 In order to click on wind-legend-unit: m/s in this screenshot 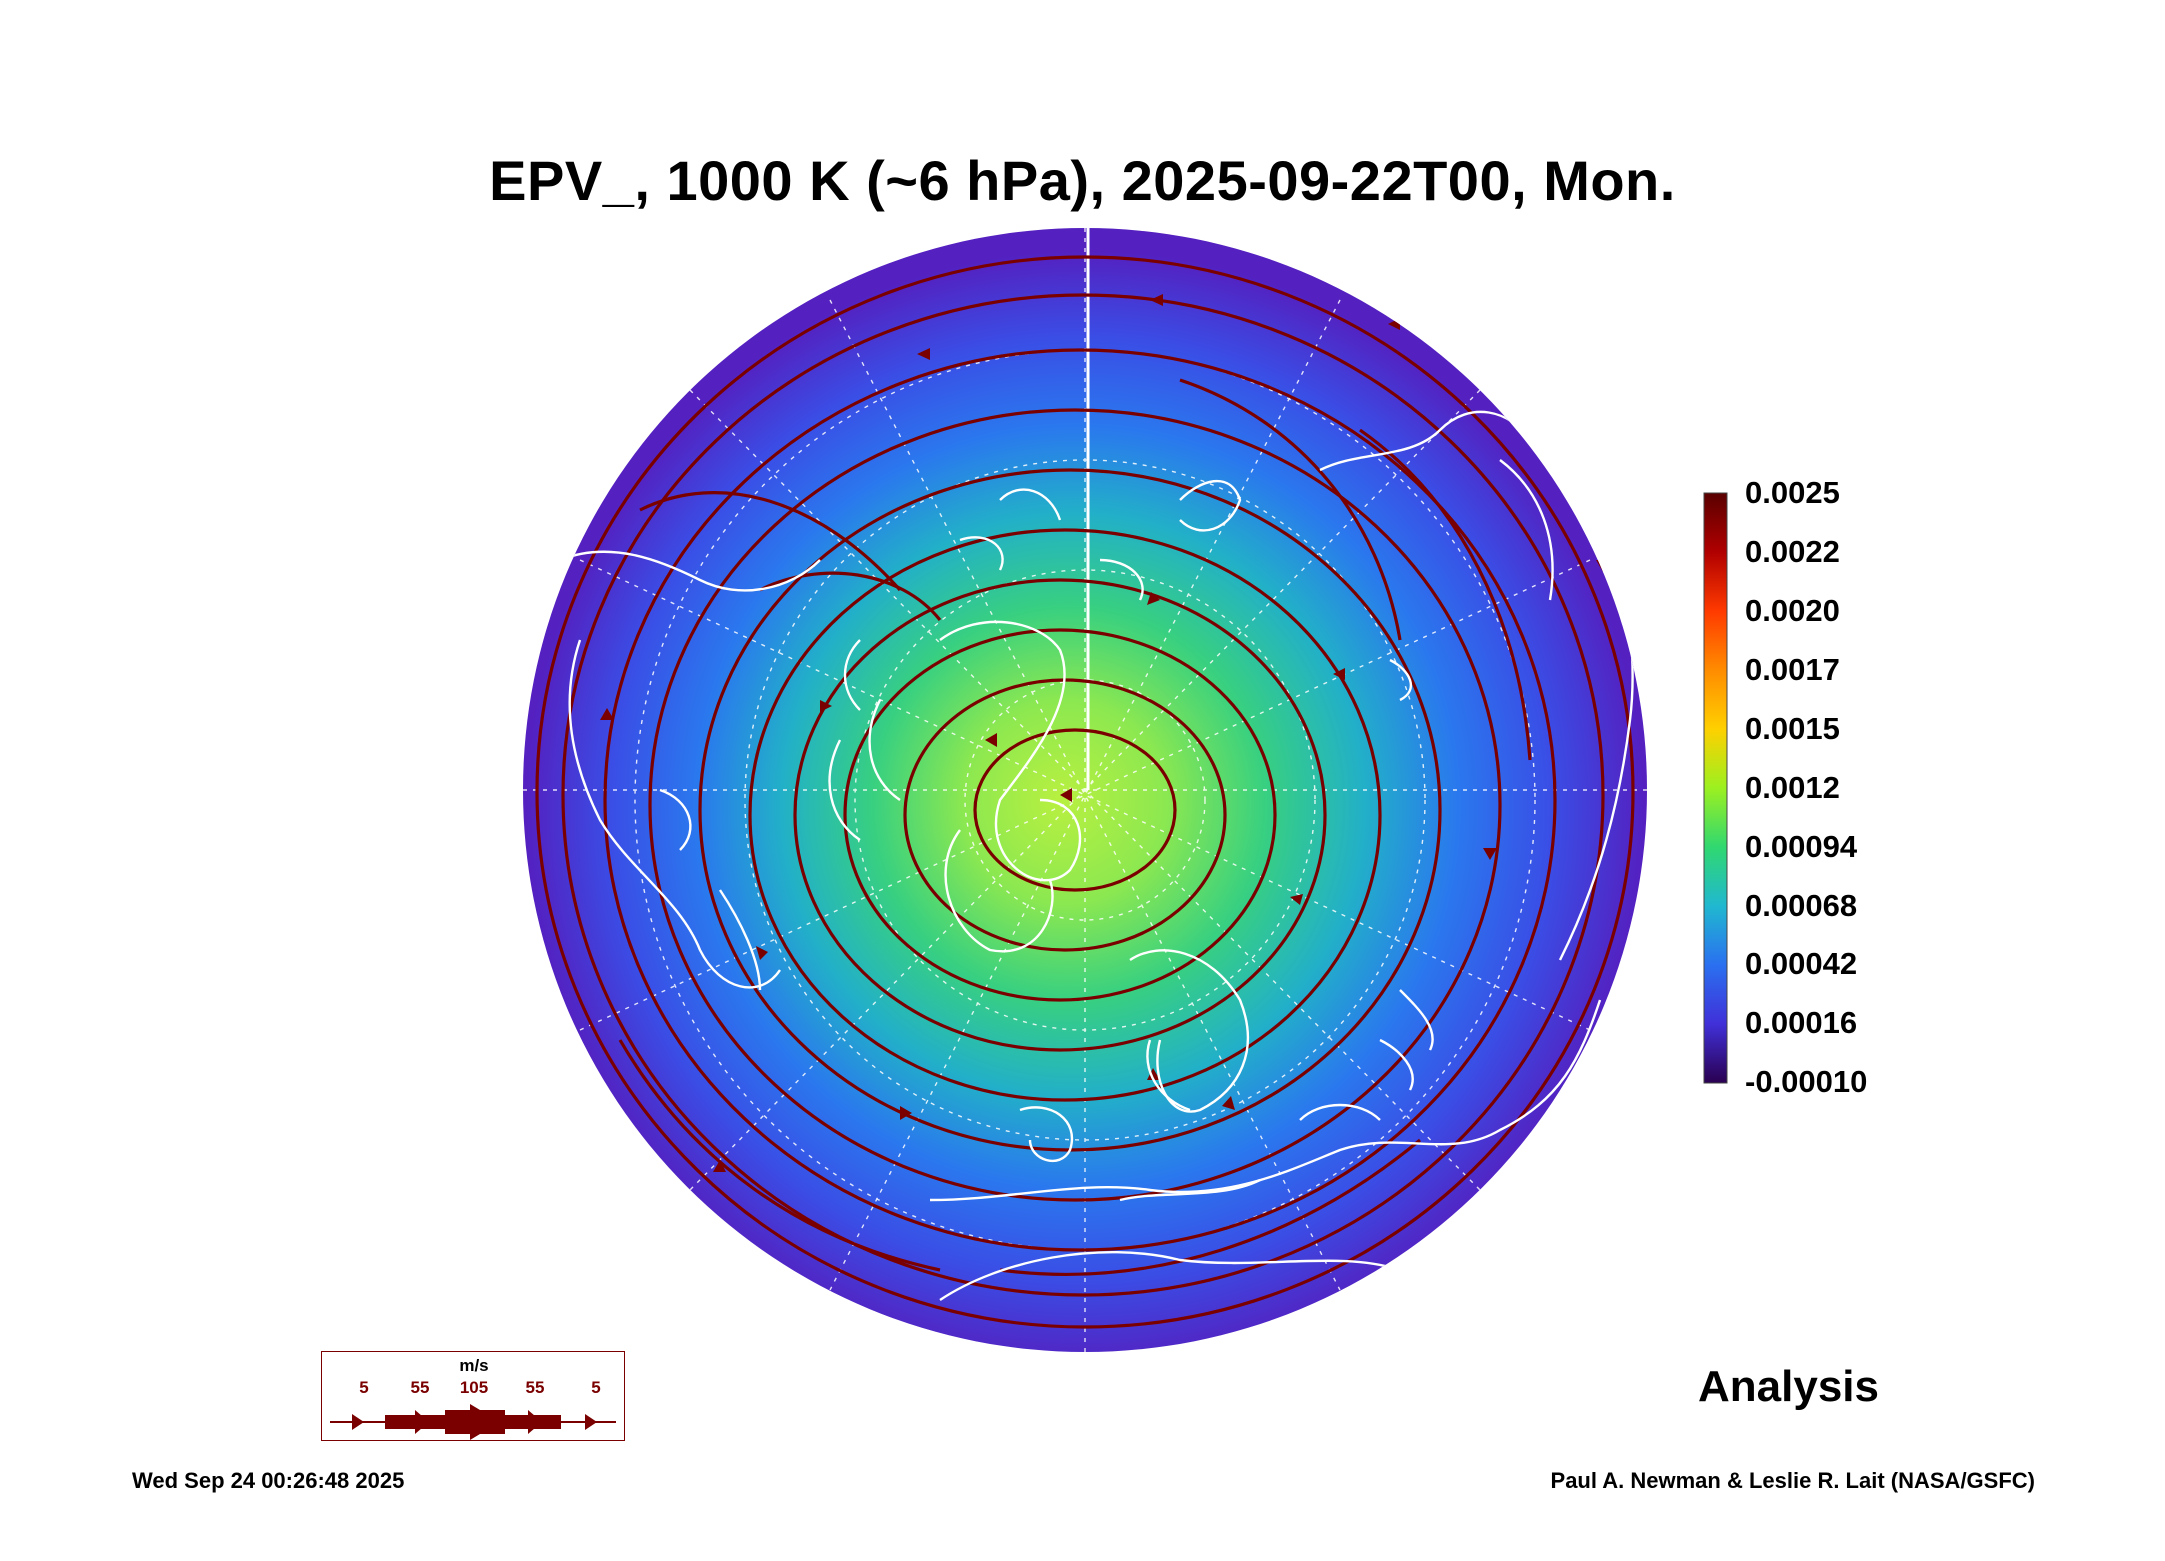, I will do `click(474, 1365)`.